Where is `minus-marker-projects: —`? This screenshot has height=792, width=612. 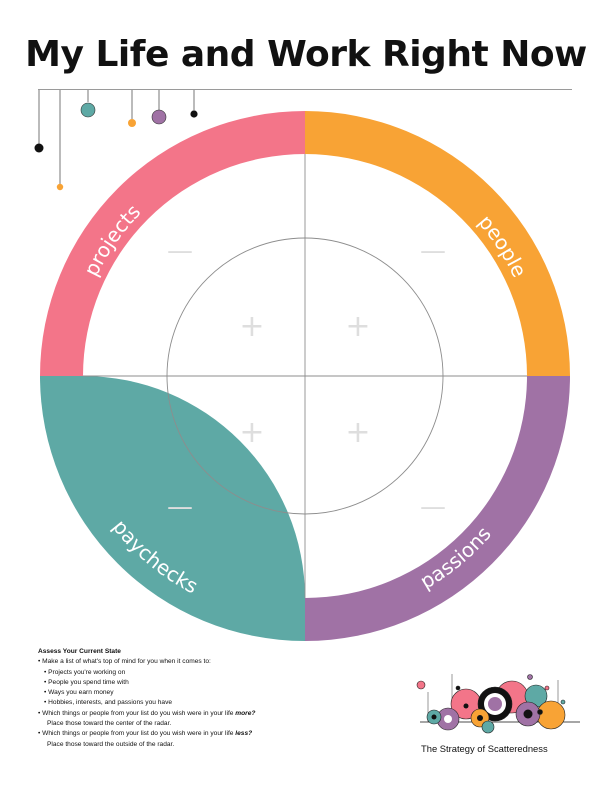 minus-marker-projects: — is located at coordinates (180, 251).